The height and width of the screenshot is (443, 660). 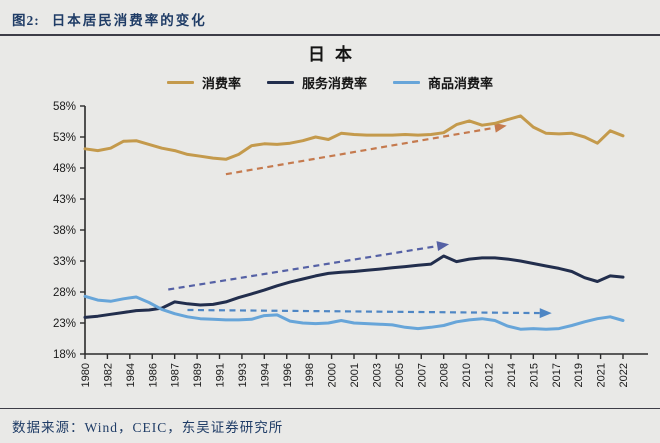 What do you see at coordinates (335, 54) in the screenshot?
I see `chart-title: 日本` at bounding box center [335, 54].